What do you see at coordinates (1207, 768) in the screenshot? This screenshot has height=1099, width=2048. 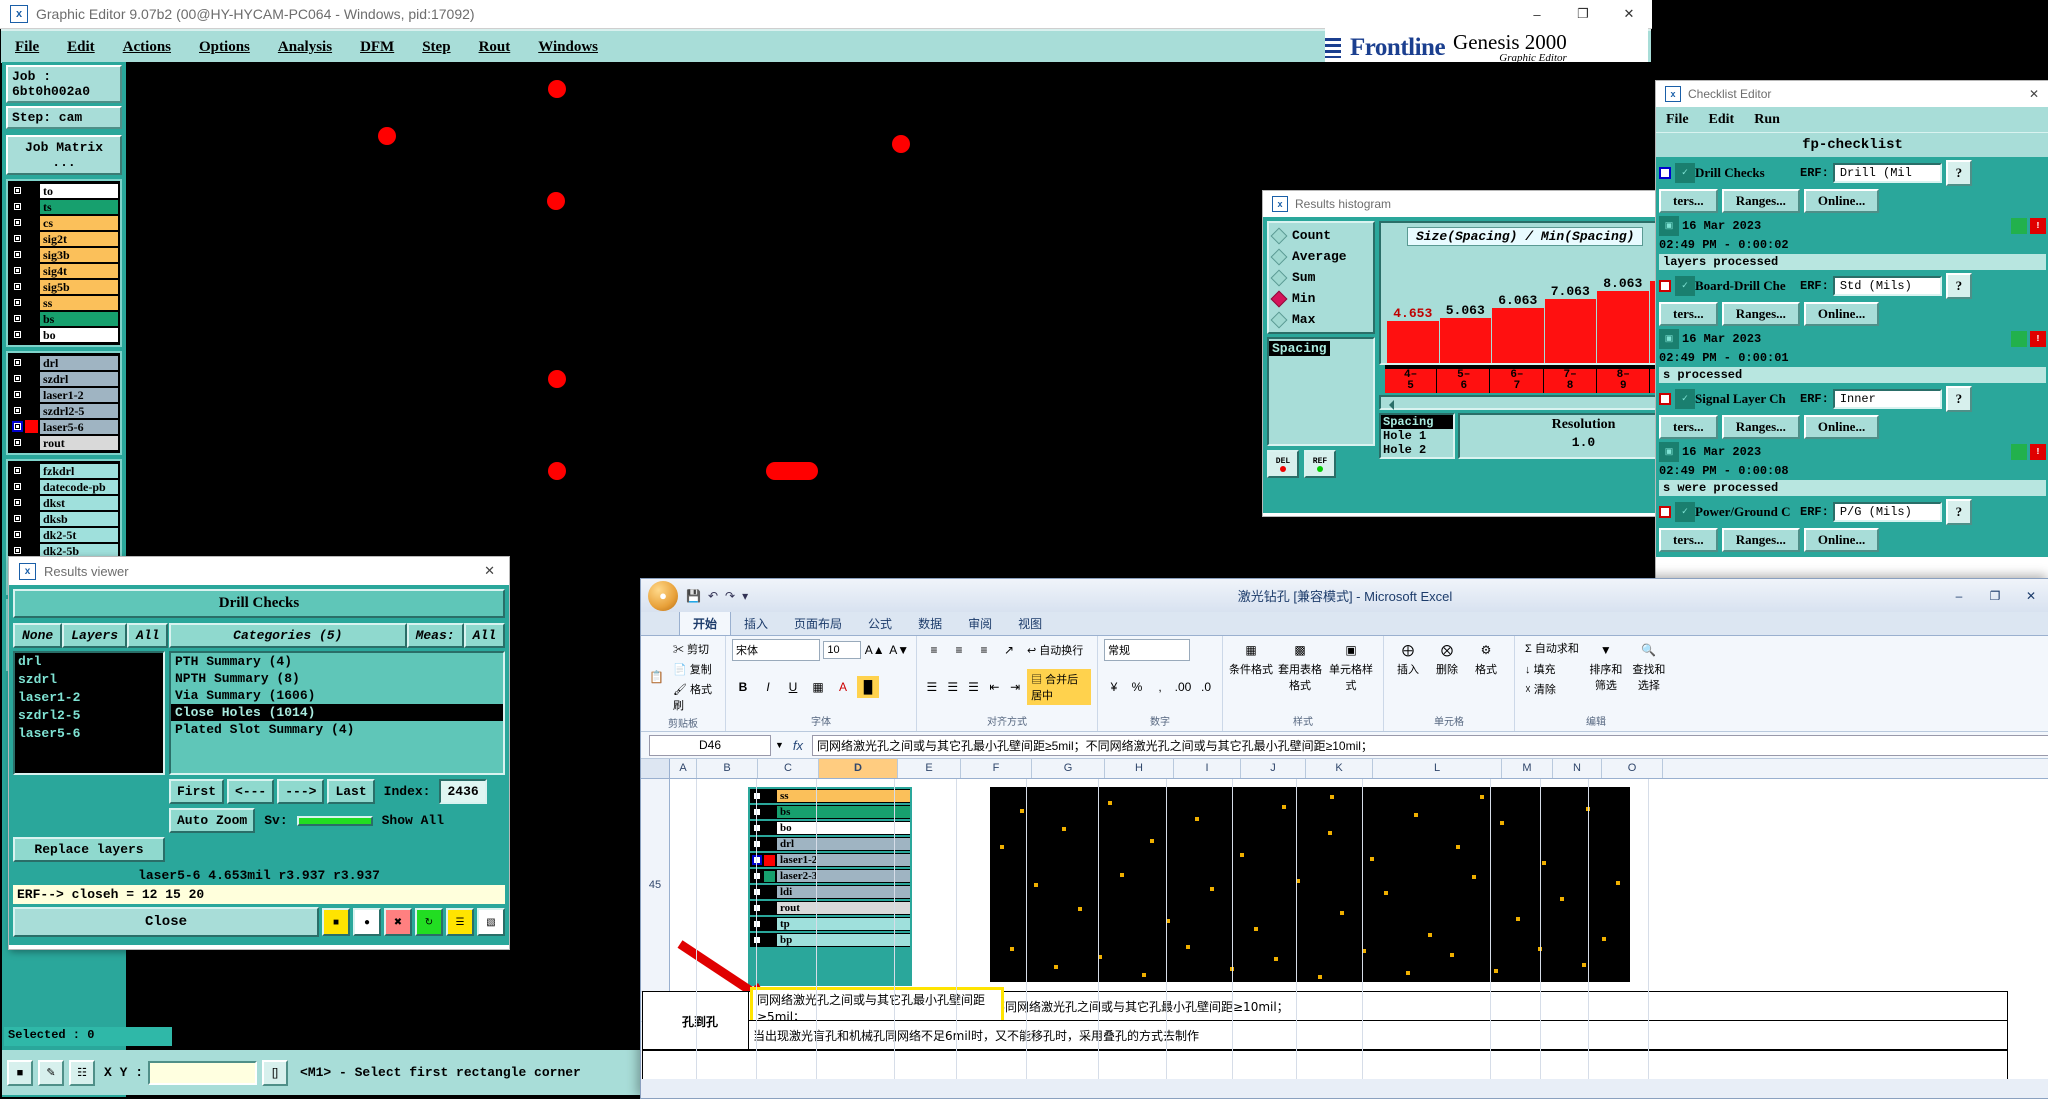 I see `excel-column-header-I: I` at bounding box center [1207, 768].